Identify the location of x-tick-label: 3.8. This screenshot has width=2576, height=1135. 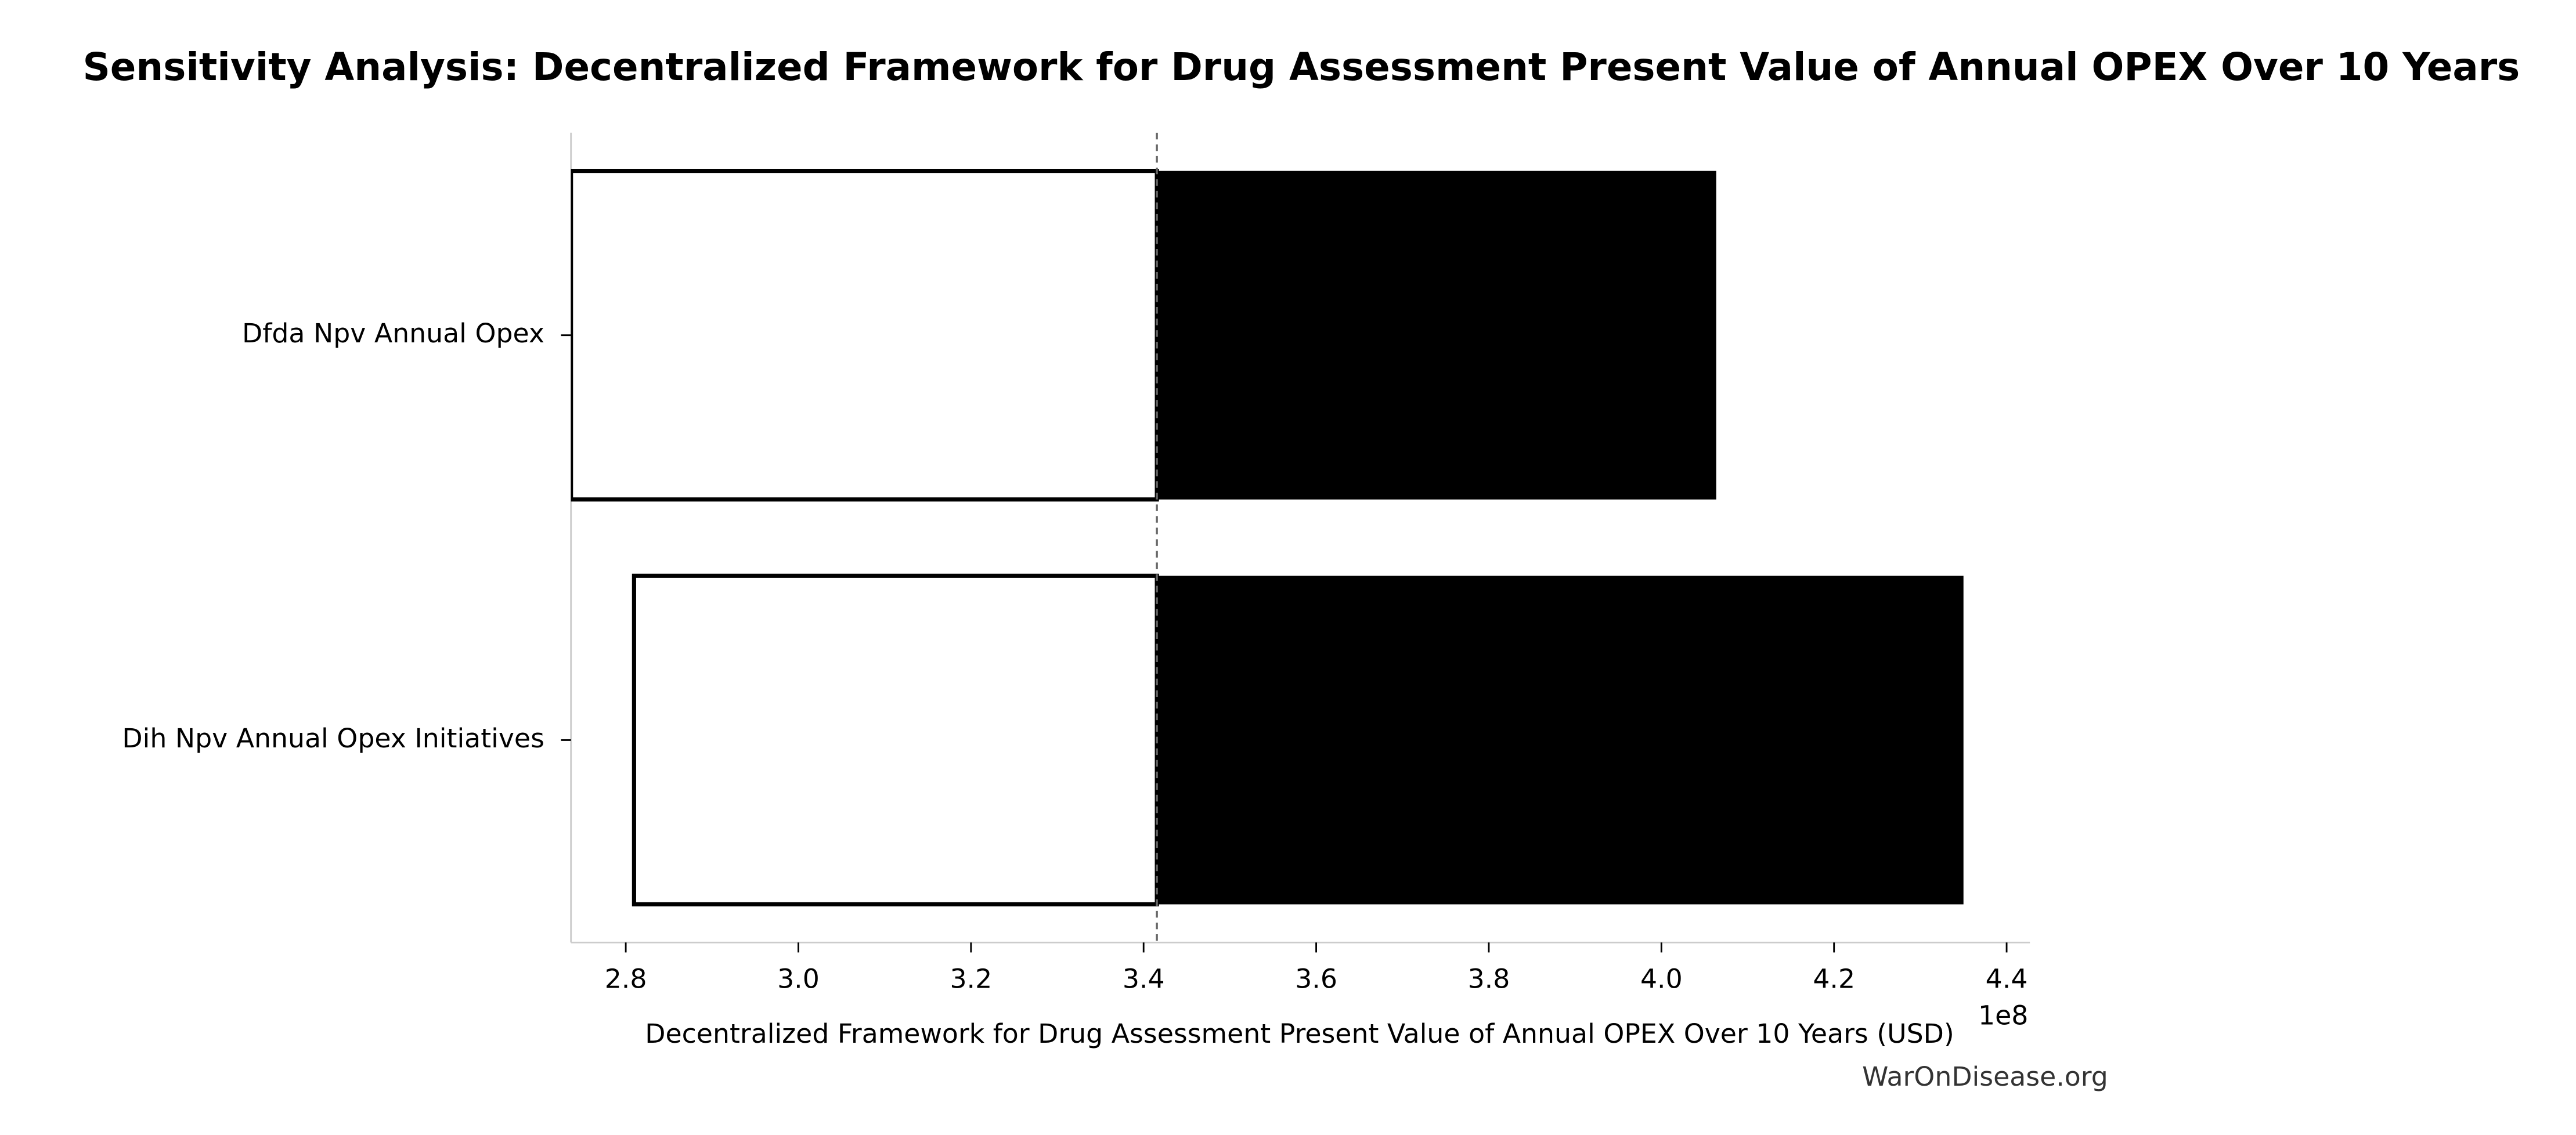
(1489, 979).